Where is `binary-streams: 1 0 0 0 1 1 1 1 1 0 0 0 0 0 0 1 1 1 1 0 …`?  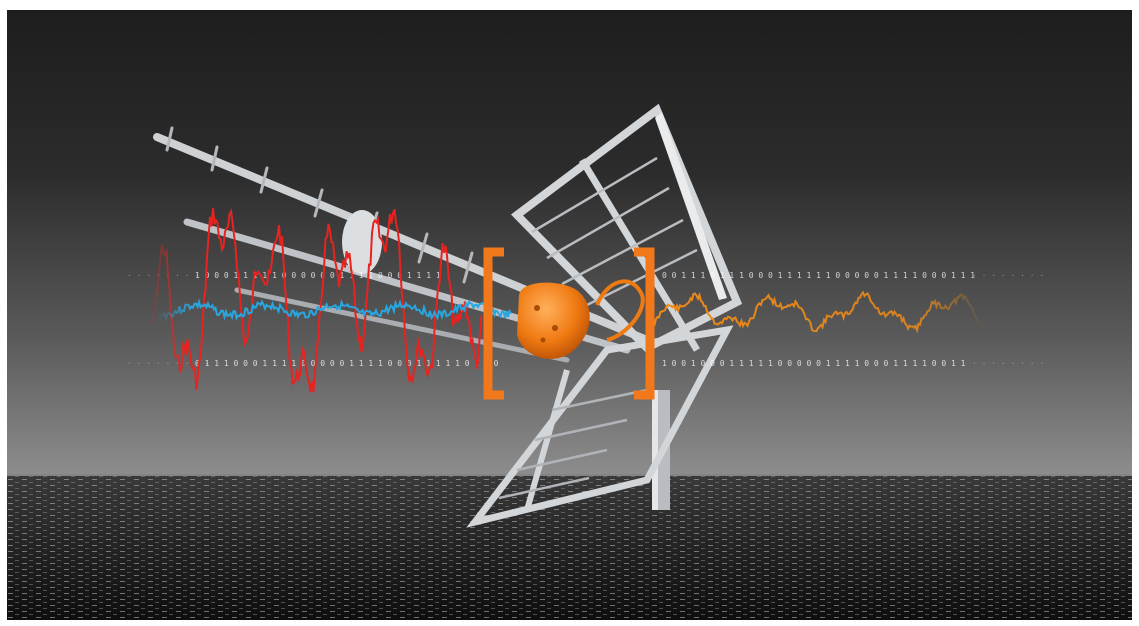 binary-streams: 1 0 0 0 1 1 1 1 1 0 0 0 0 0 0 1 1 1 1 0 … is located at coordinates (585, 319).